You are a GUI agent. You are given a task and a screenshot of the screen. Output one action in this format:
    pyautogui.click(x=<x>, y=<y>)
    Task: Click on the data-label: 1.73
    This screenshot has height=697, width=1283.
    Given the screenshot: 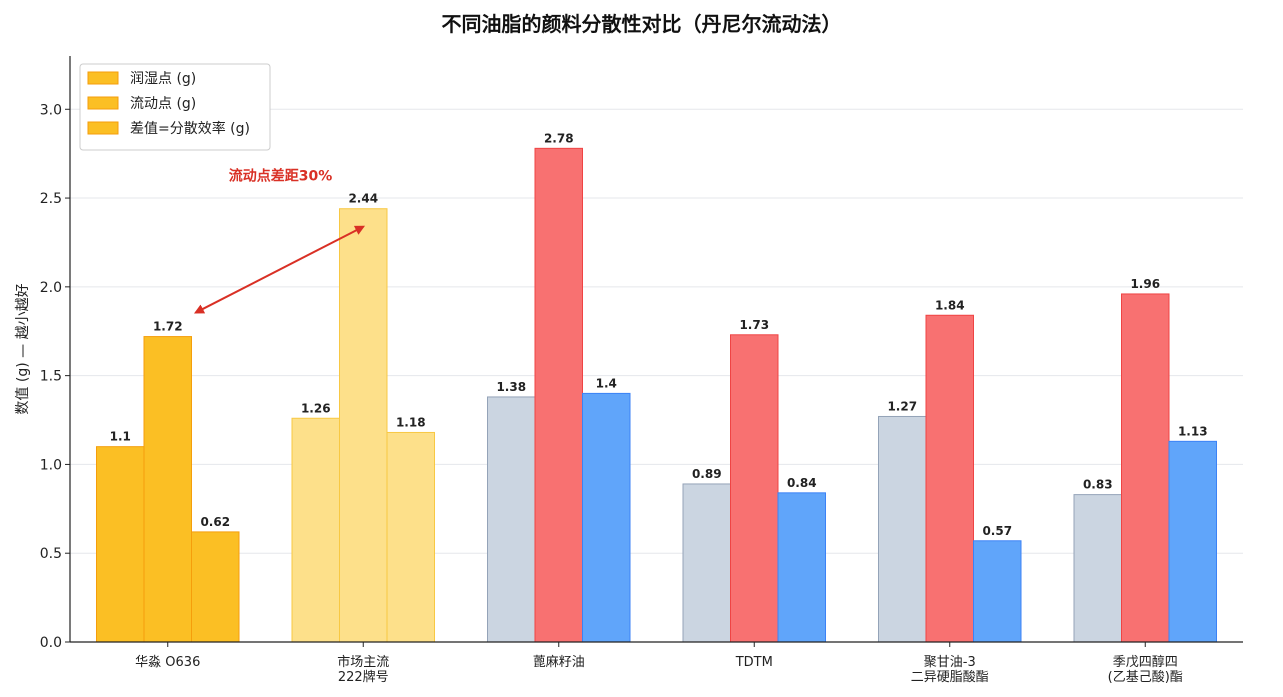 What is the action you would take?
    pyautogui.click(x=754, y=325)
    